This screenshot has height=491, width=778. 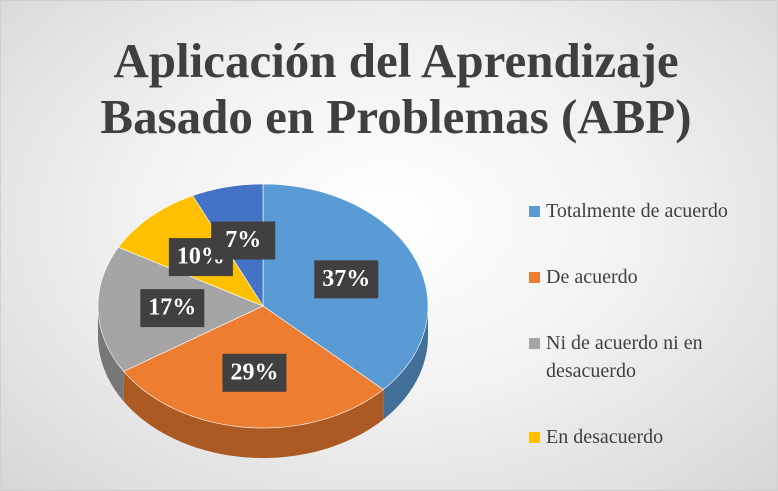 I want to click on data-label: 7%, so click(x=243, y=240).